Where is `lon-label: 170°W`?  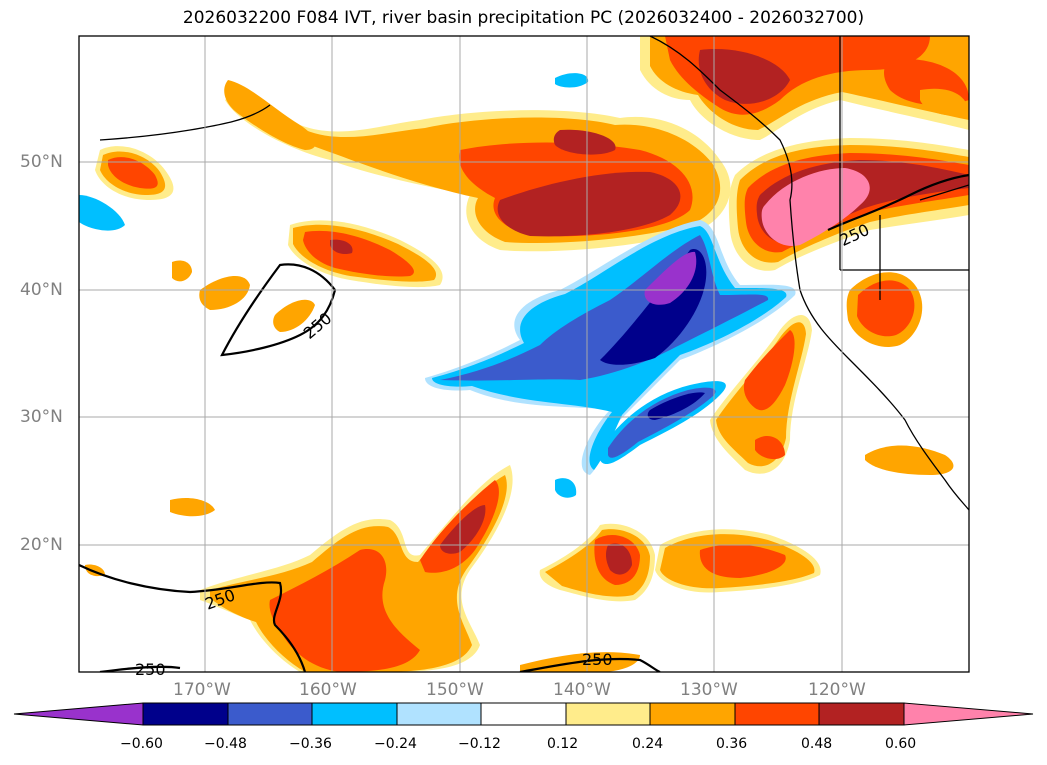
lon-label: 170°W is located at coordinates (202, 690).